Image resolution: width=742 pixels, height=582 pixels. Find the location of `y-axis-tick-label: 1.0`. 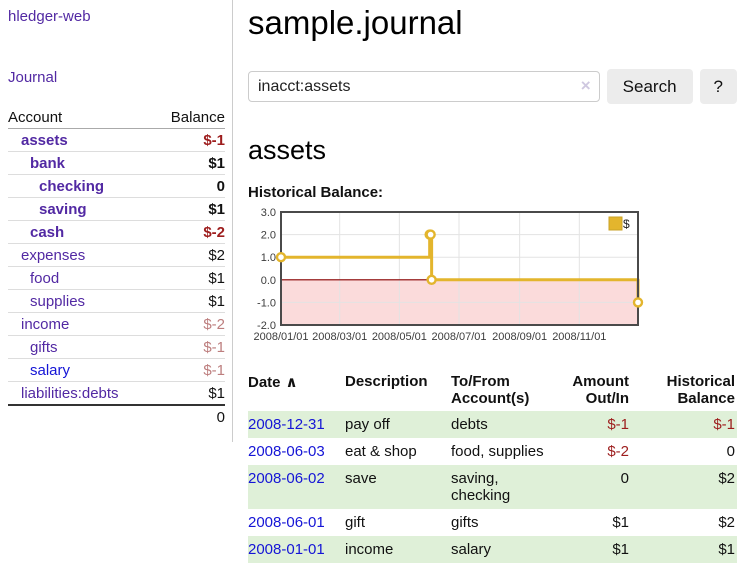

y-axis-tick-label: 1.0 is located at coordinates (268, 258).